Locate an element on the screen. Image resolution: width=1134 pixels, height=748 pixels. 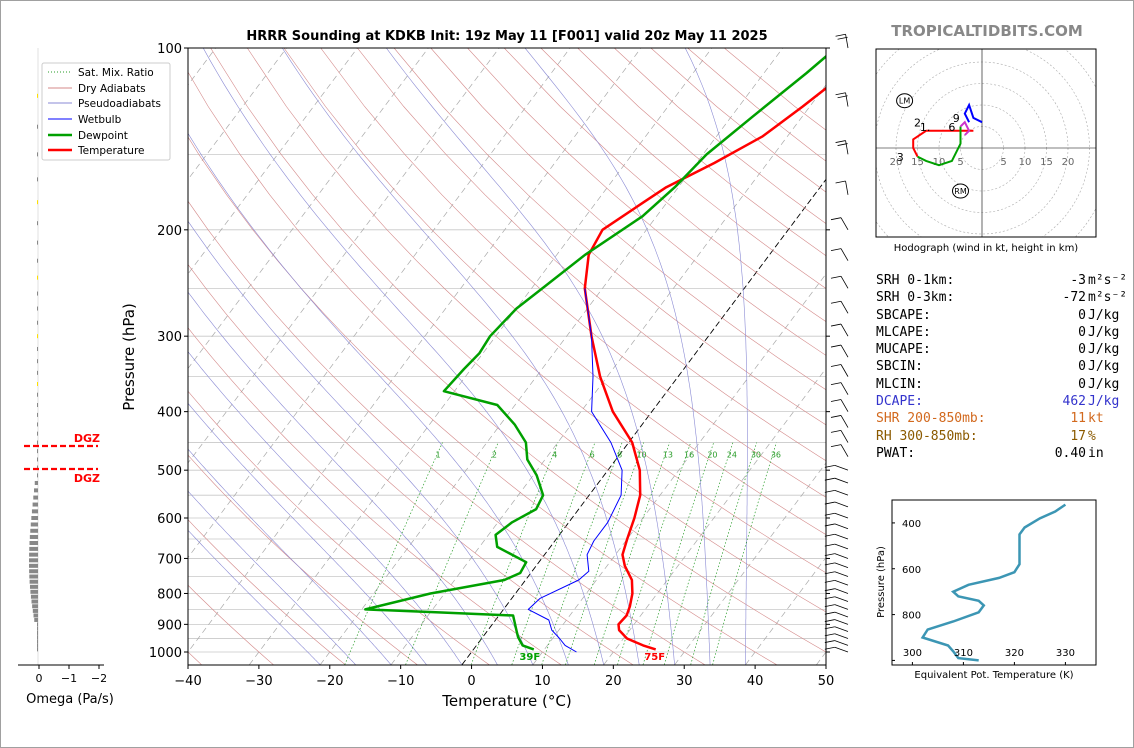
y-tick-label: 900 is located at coordinates (169, 625).